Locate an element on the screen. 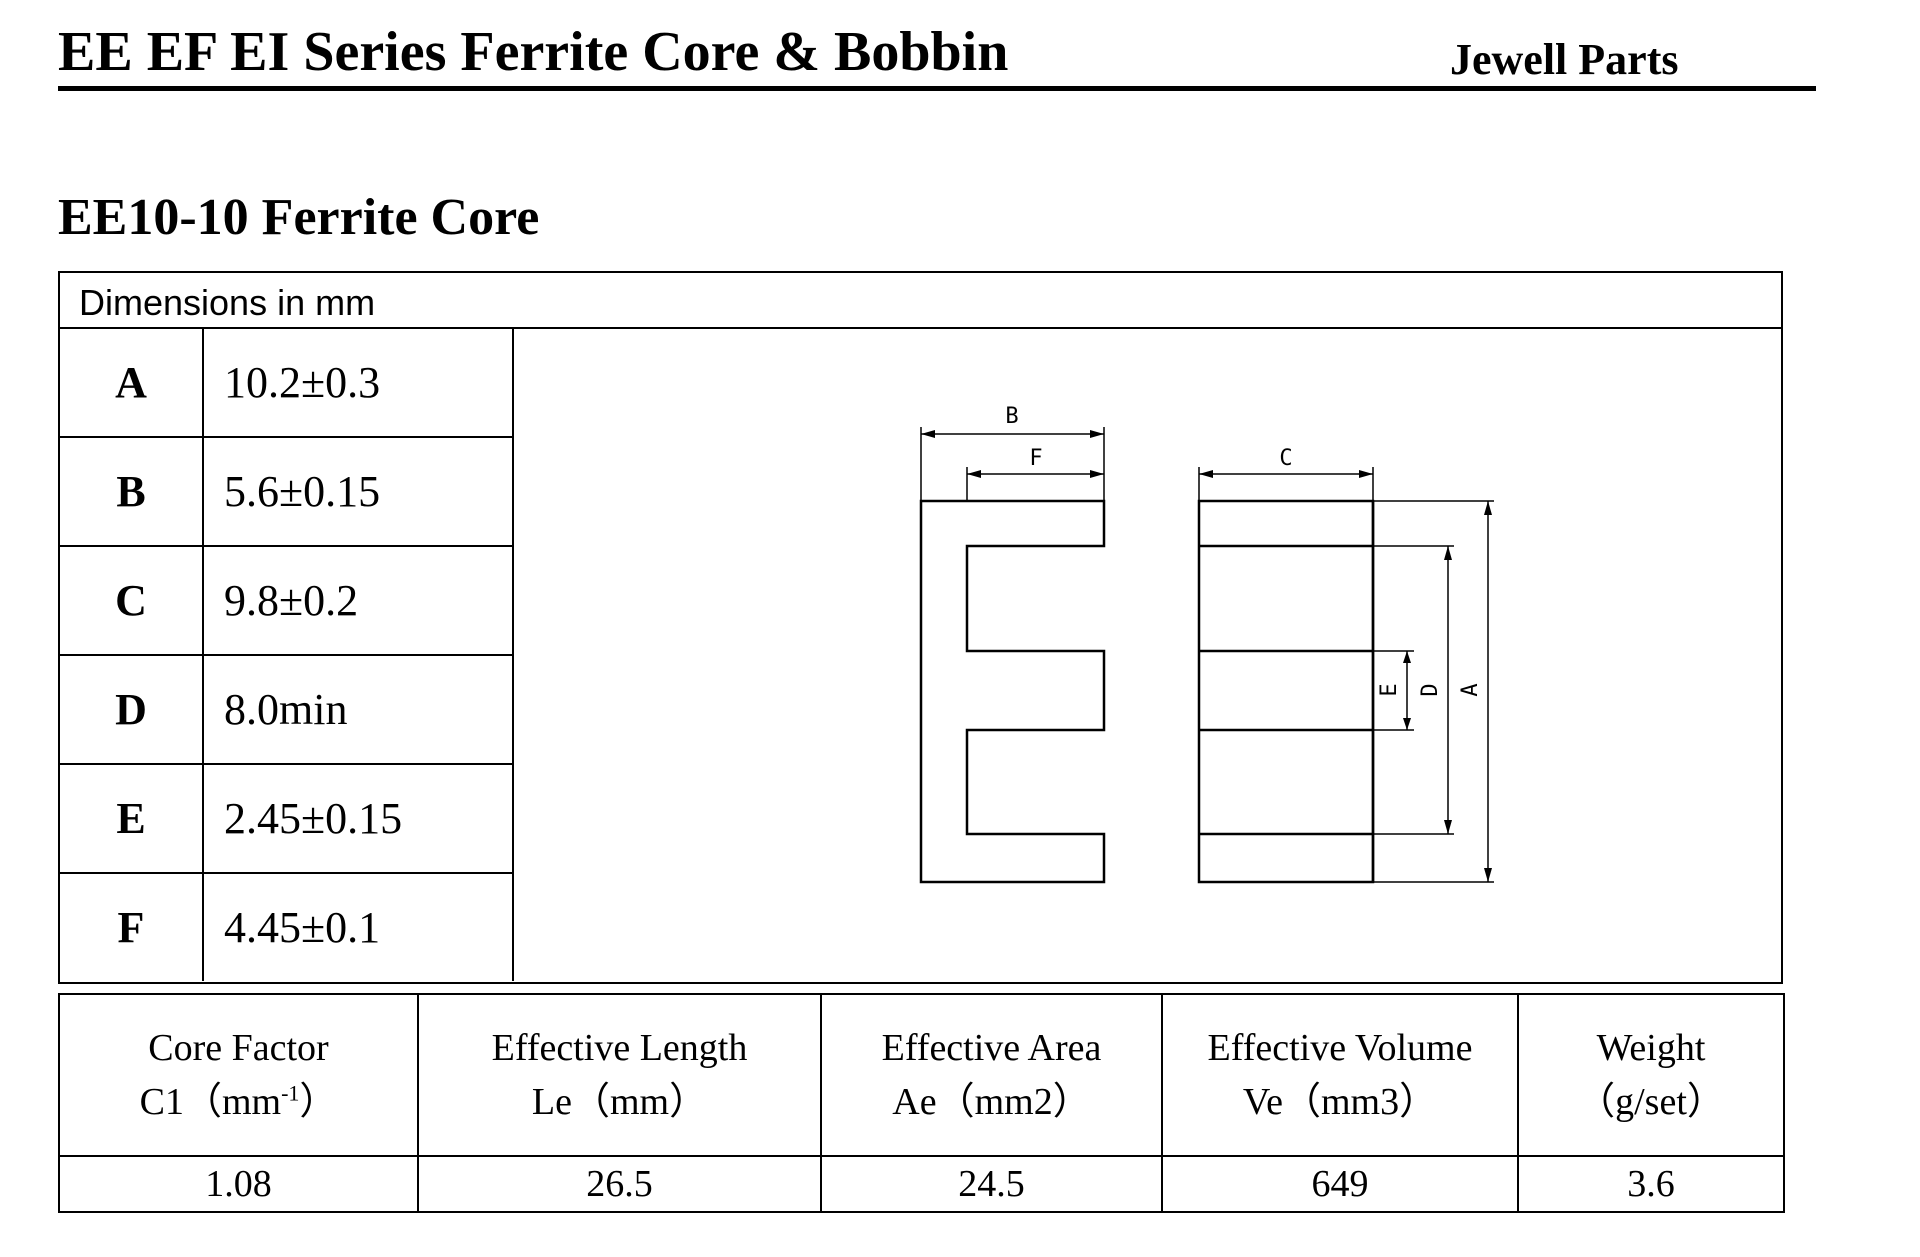 The width and height of the screenshot is (1920, 1257). header-line2: （g/set） is located at coordinates (1651, 1102).